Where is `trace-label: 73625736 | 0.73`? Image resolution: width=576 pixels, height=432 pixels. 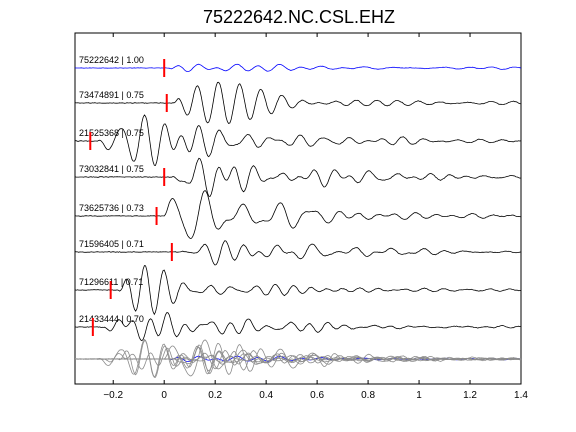
trace-label: 73625736 | 0.73 is located at coordinates (111, 208).